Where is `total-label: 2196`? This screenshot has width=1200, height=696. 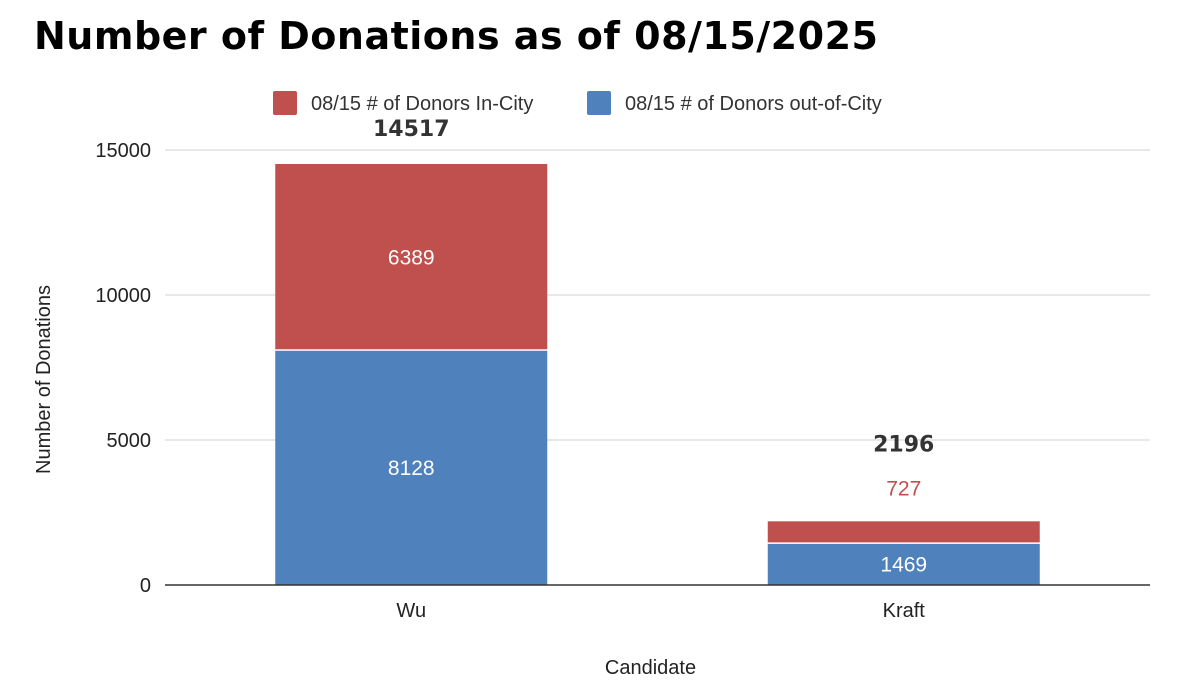
total-label: 2196 is located at coordinates (903, 444).